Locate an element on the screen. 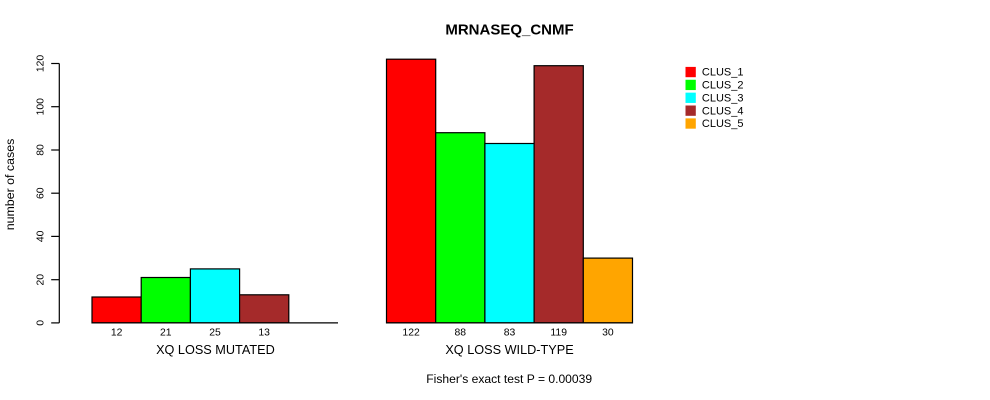 The height and width of the screenshot is (400, 990). svg-text: CLUS_5 is located at coordinates (723, 124).